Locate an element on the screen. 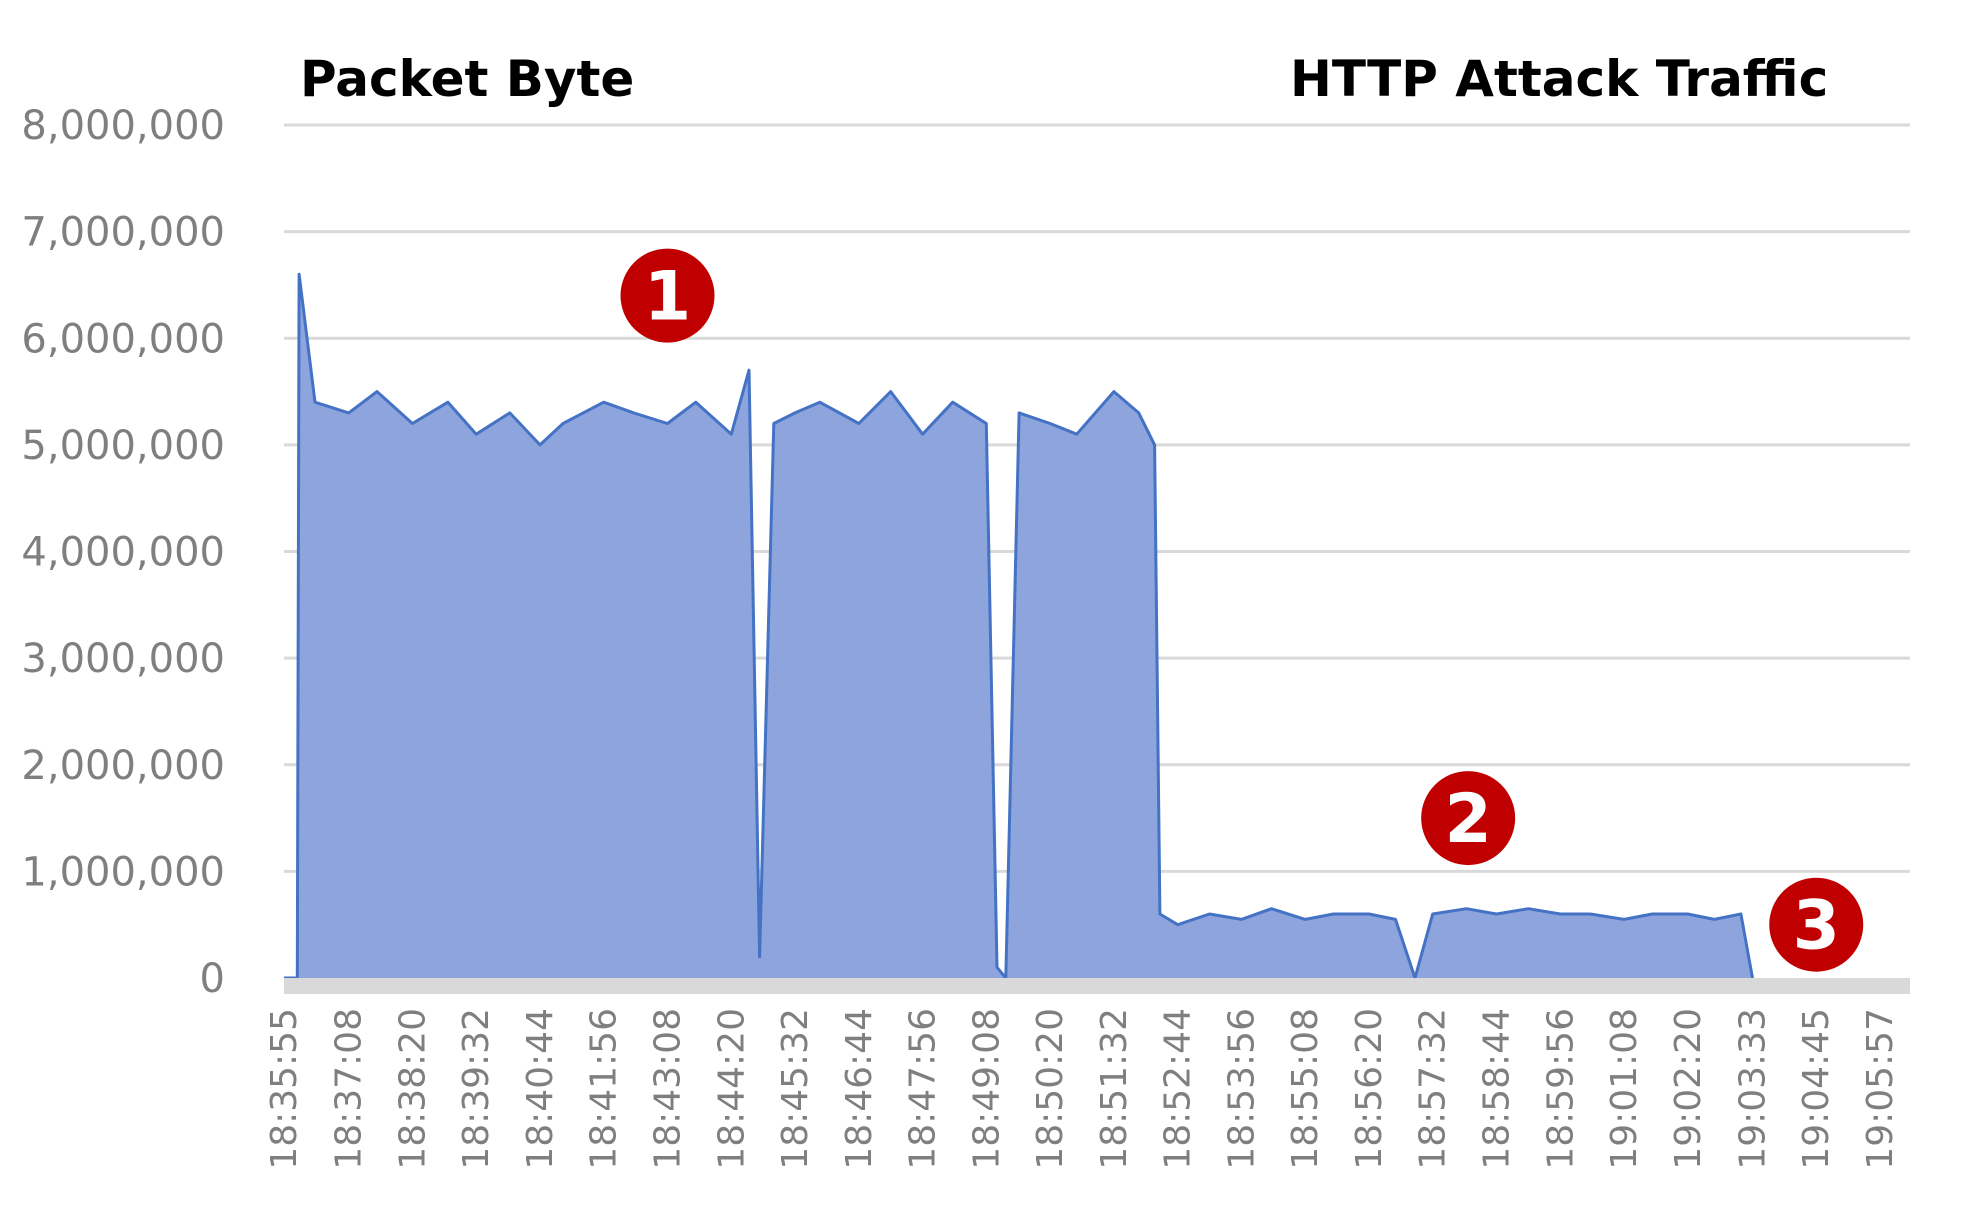 The width and height of the screenshot is (1975, 1223). axes is located at coordinates (1097, 986).